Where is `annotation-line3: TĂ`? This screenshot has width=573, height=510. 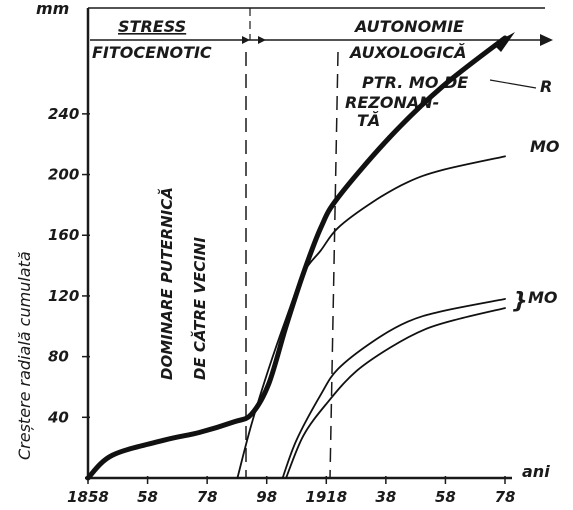 annotation-line3: TĂ is located at coordinates (368, 120).